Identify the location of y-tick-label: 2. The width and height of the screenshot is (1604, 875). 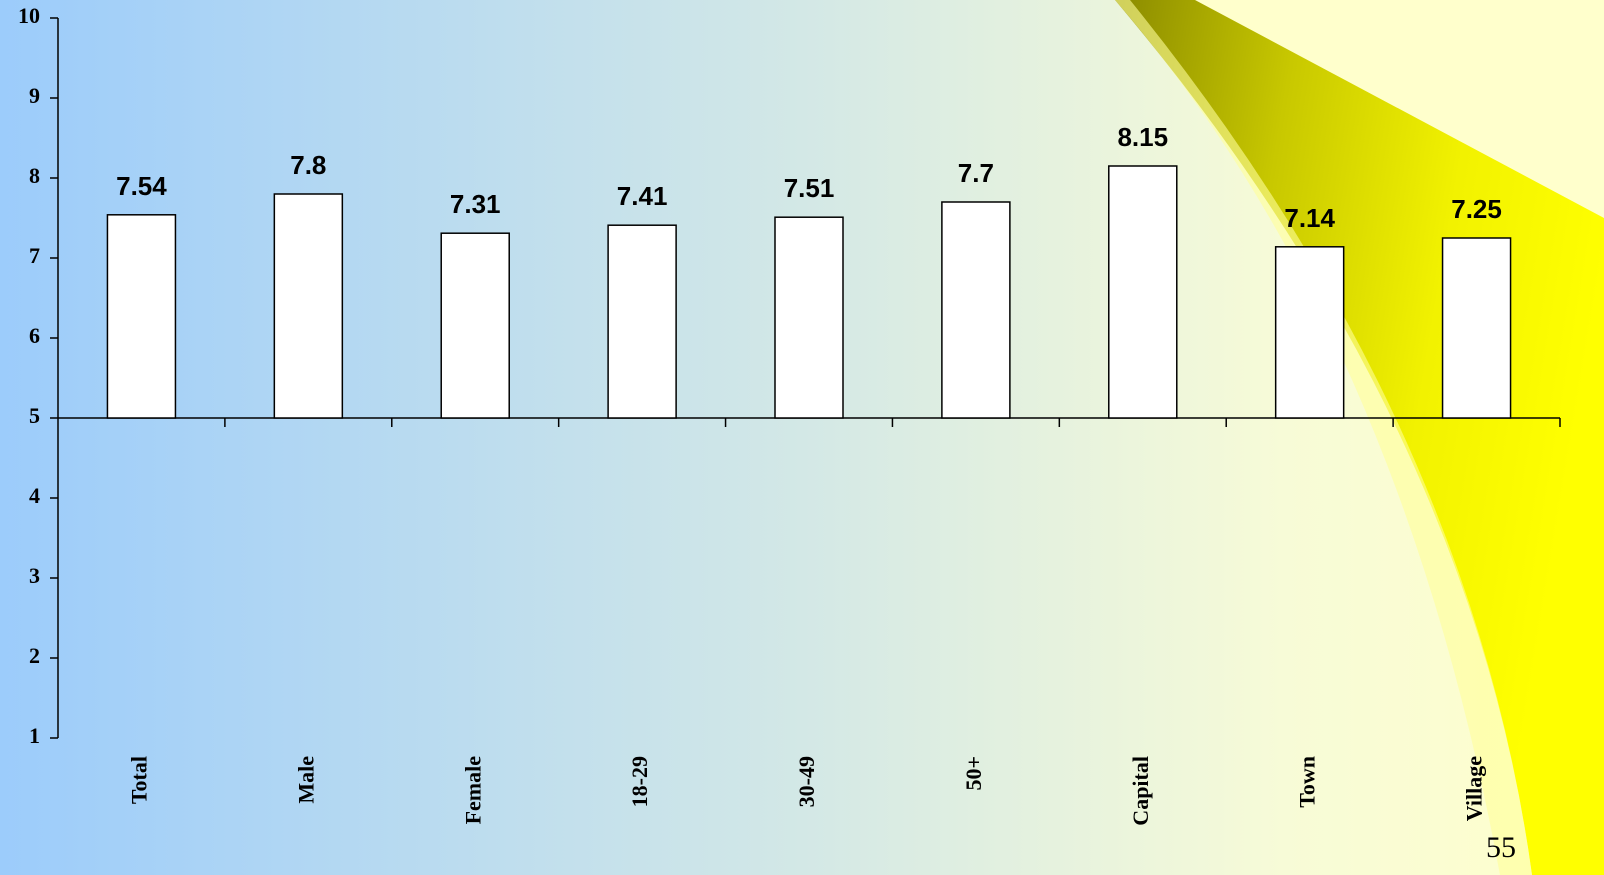
(34, 655).